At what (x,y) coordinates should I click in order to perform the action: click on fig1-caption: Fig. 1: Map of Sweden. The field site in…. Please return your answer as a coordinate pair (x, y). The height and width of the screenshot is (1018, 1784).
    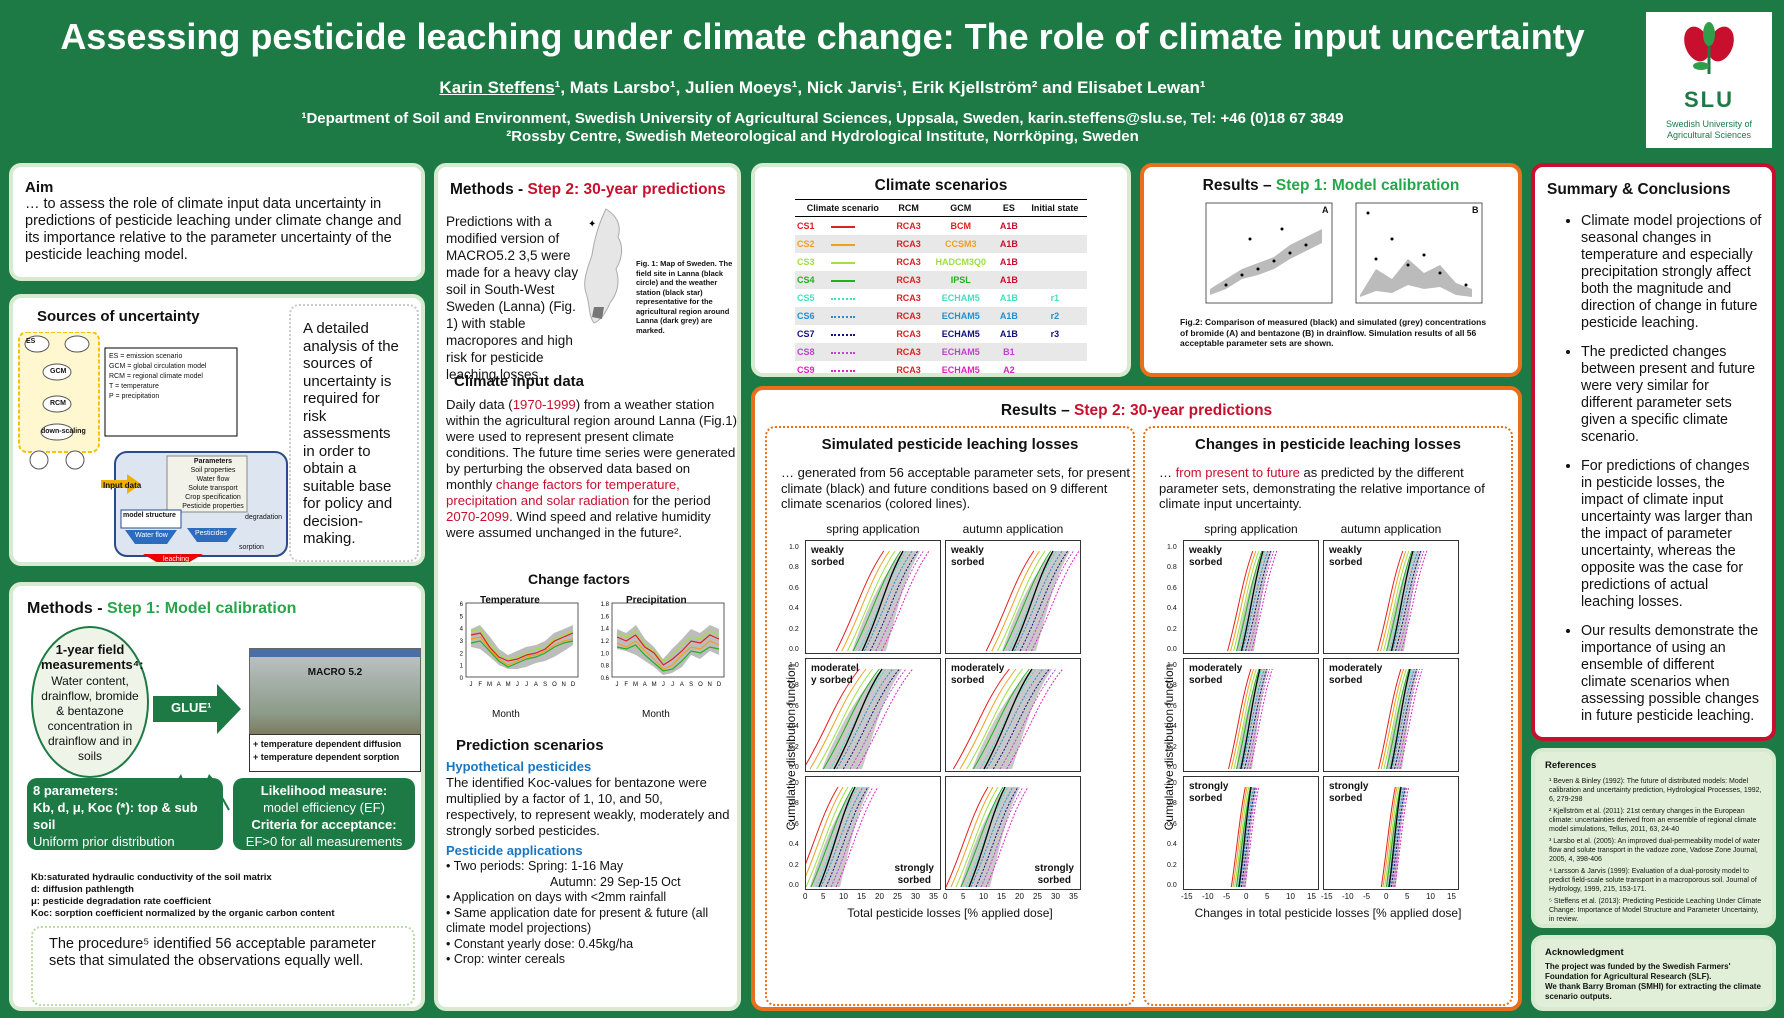
    Looking at the image, I should click on (684, 297).